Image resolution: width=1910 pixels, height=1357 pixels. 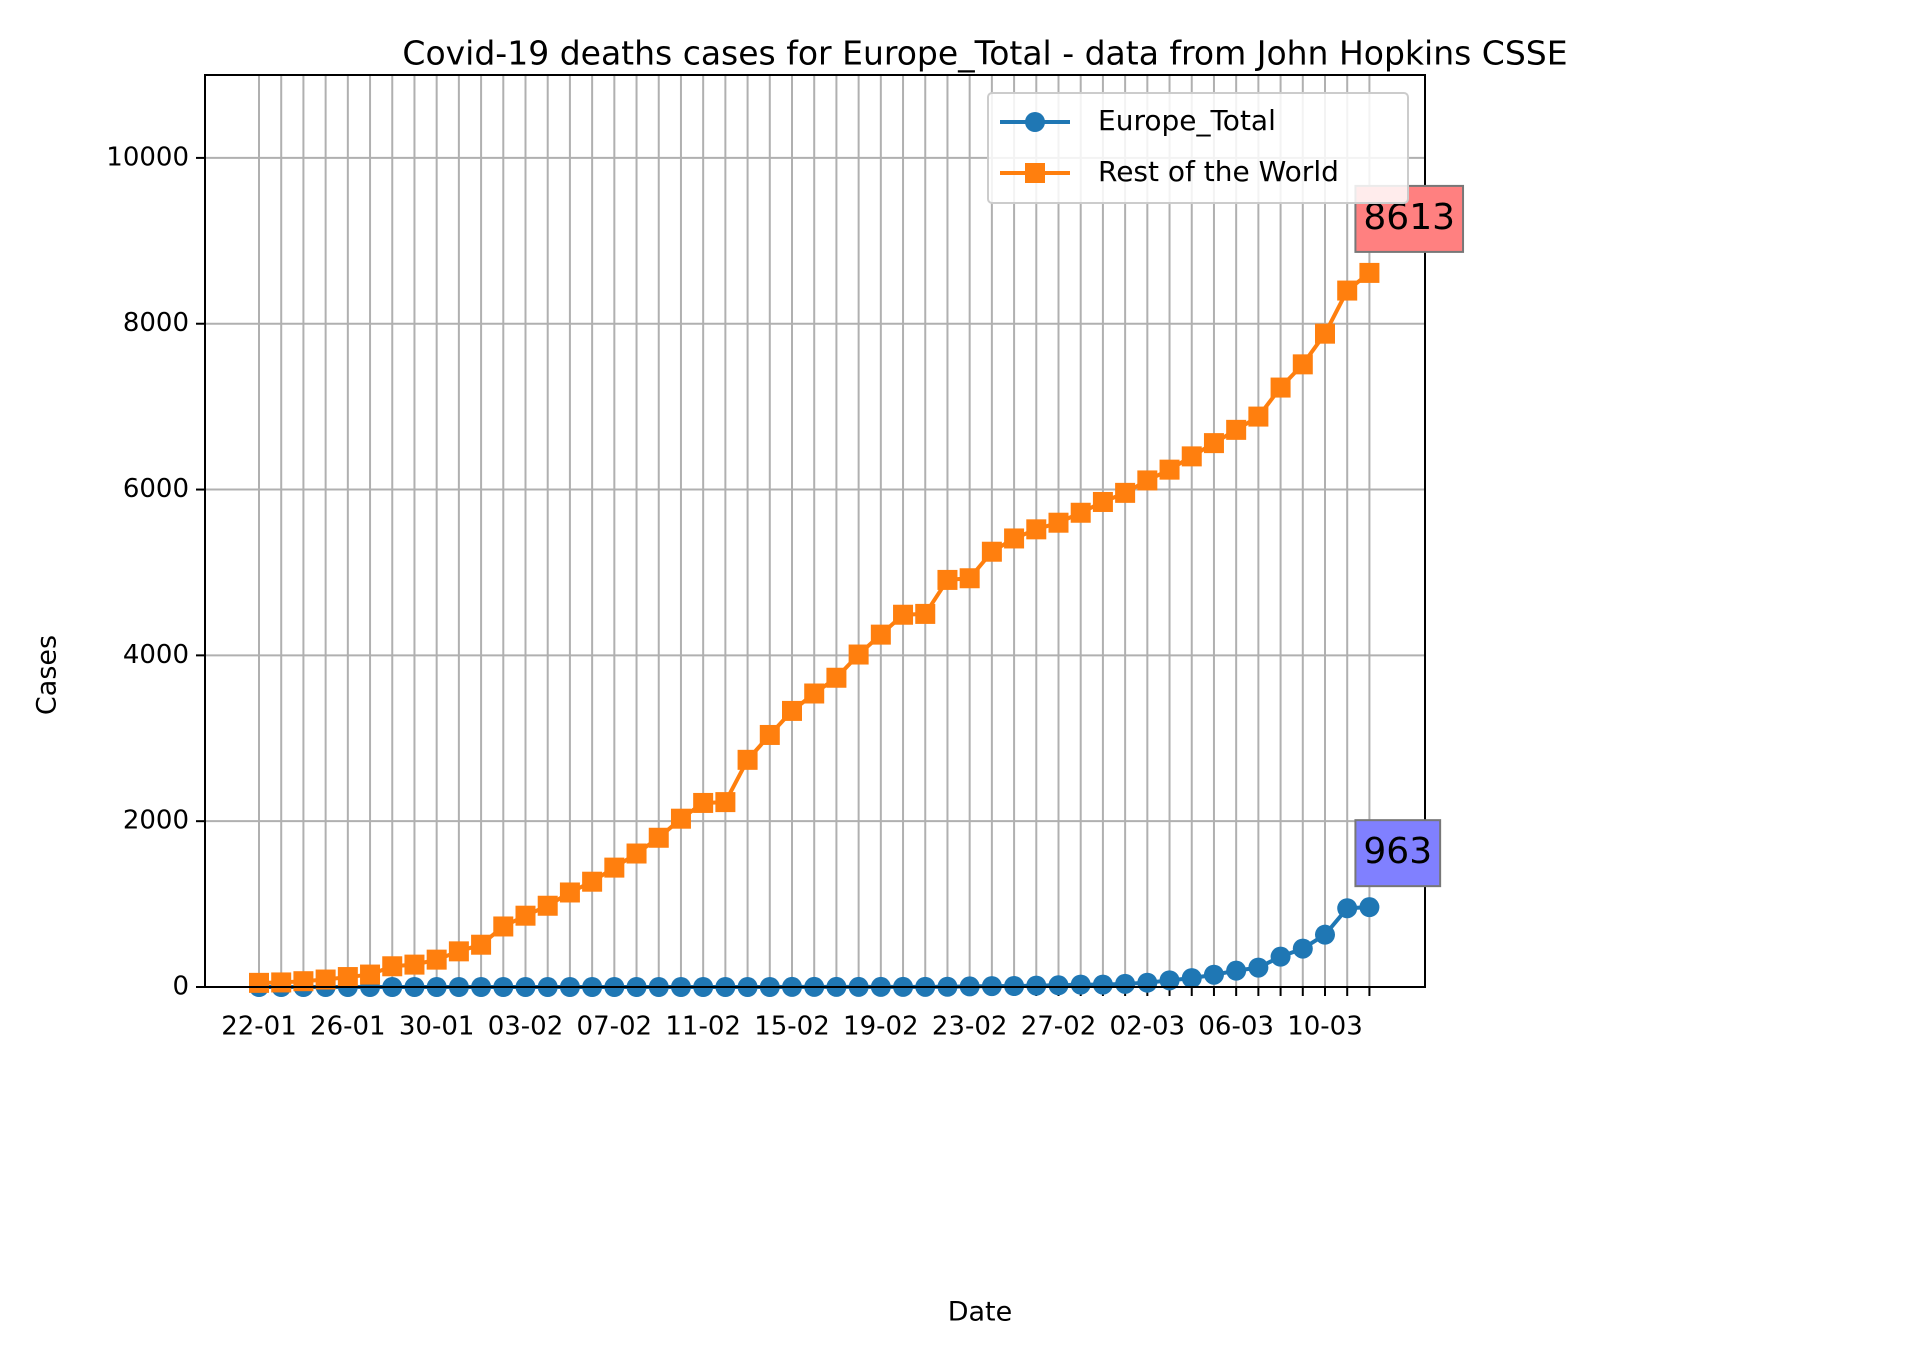 What do you see at coordinates (156, 821) in the screenshot?
I see `y-tick-label: 2000` at bounding box center [156, 821].